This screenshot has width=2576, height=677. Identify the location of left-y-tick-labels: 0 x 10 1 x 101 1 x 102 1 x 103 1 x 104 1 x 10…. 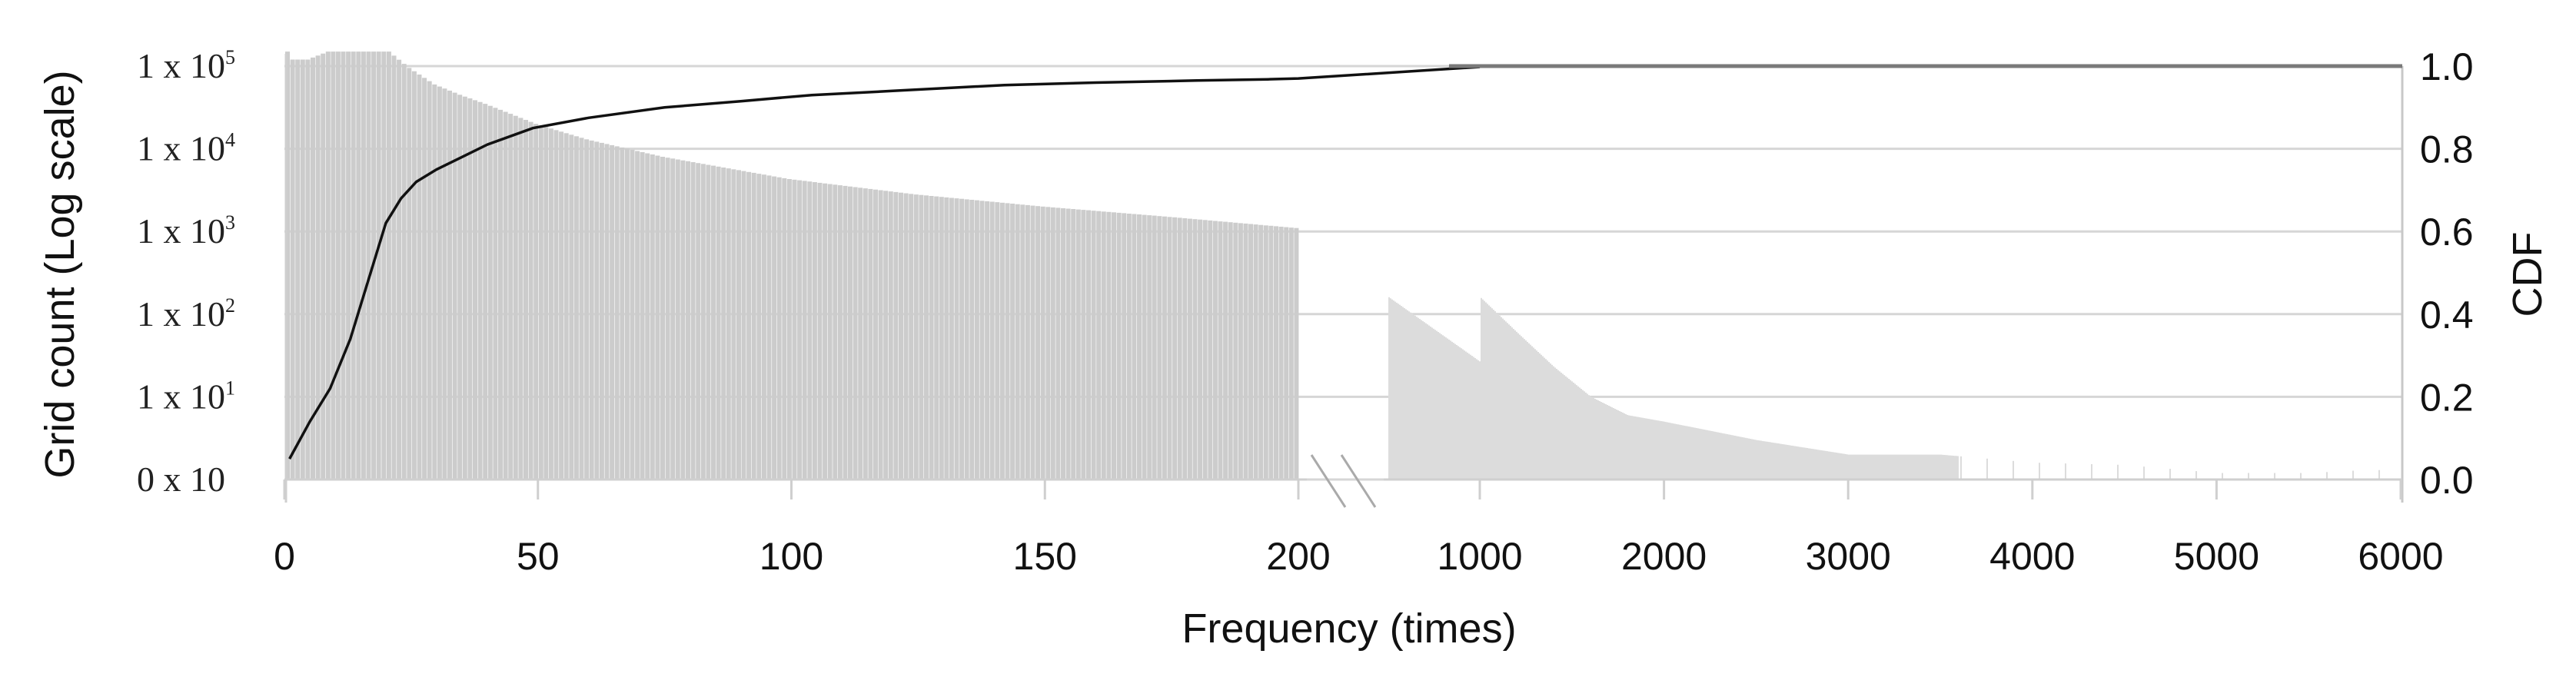
(186, 272).